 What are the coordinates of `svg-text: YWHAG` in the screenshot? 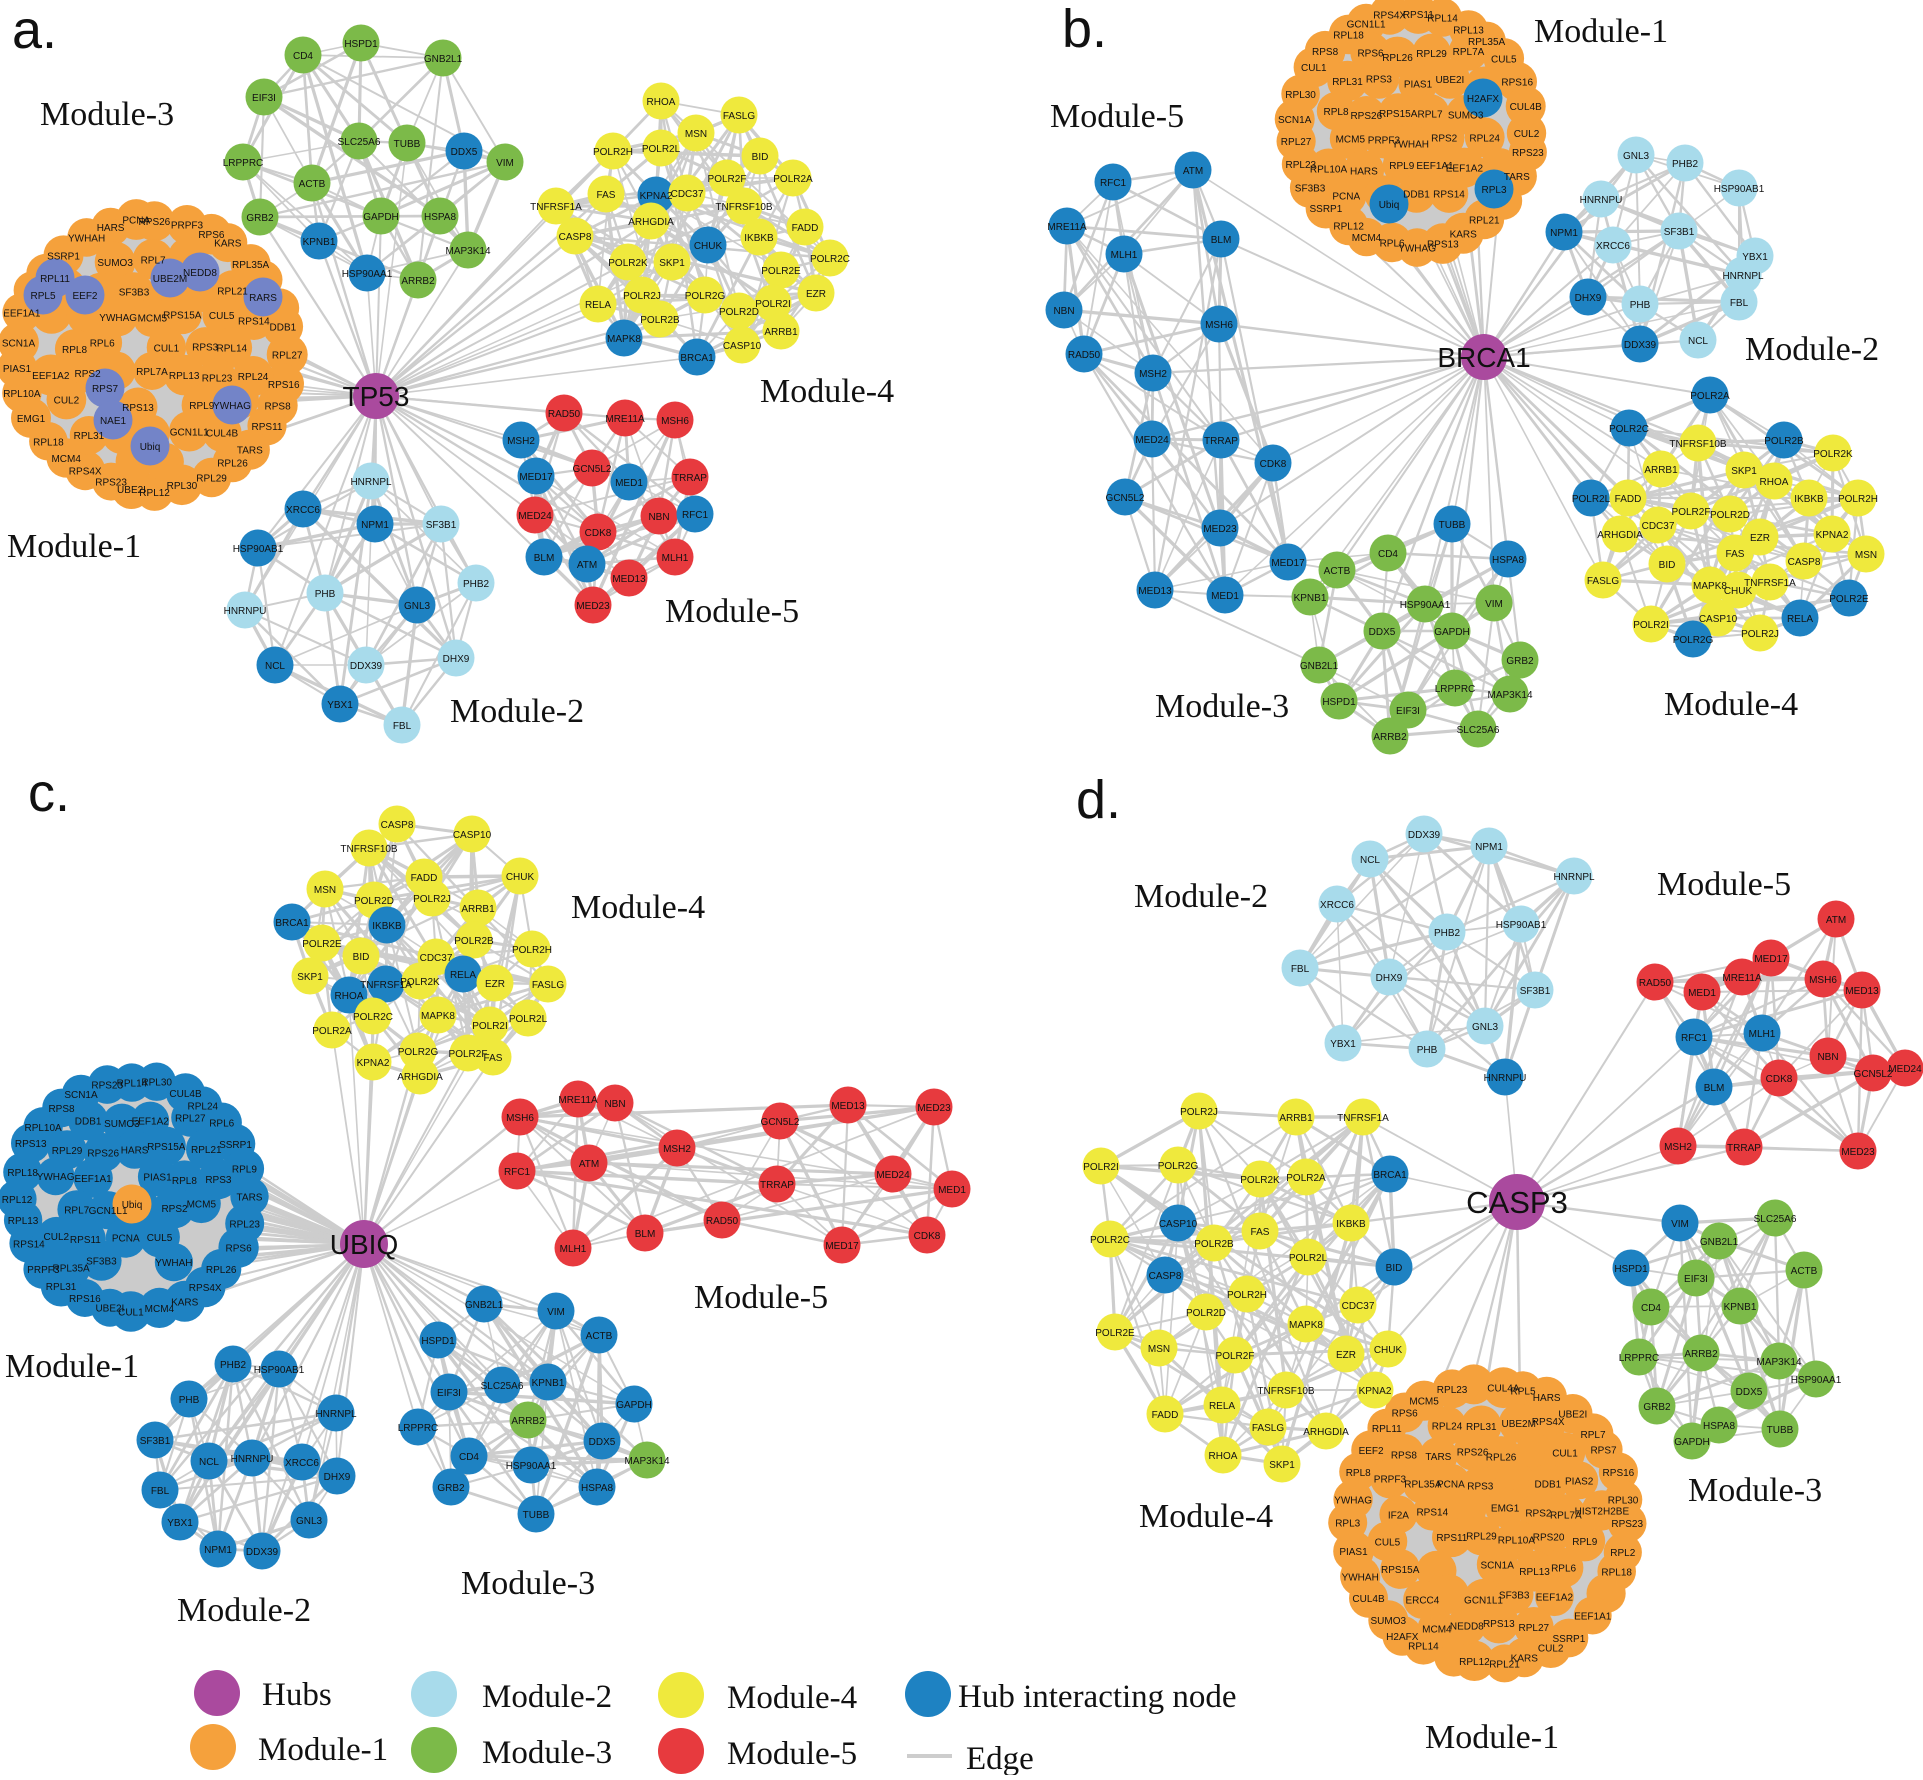 It's located at (118, 318).